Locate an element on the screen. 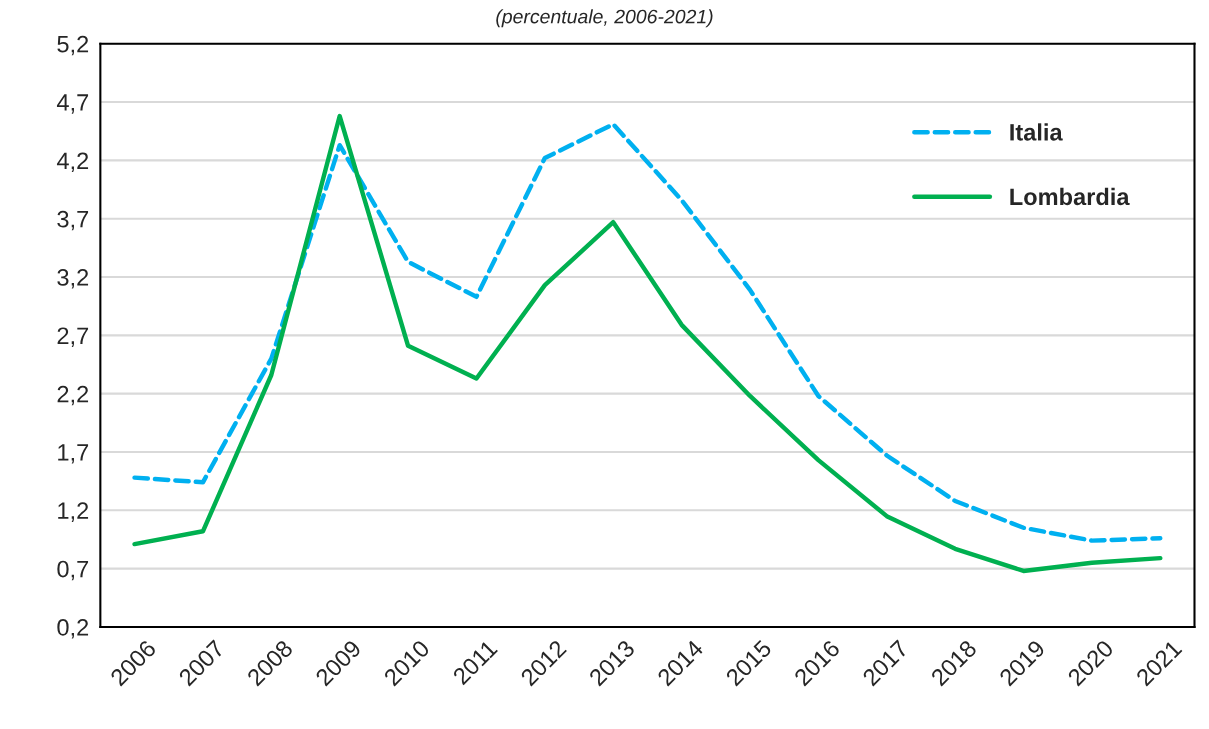  y-tick-label: 1,2 is located at coordinates (73, 512).